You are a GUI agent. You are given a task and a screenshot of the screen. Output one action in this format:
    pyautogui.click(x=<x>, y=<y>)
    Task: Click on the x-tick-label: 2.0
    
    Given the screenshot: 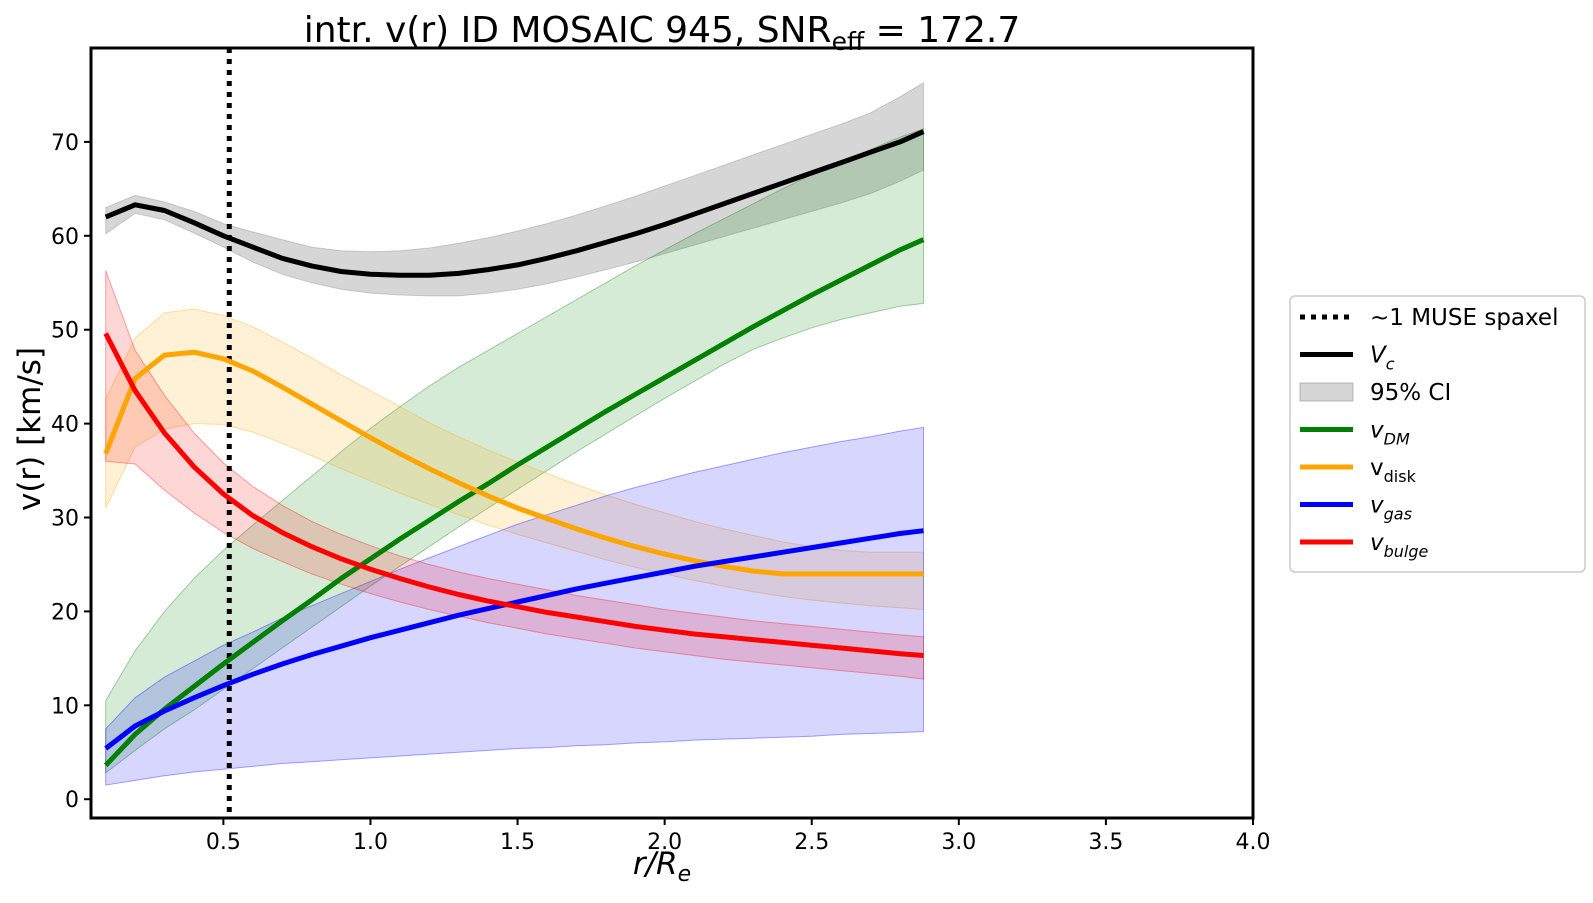 What is the action you would take?
    pyautogui.click(x=664, y=842)
    